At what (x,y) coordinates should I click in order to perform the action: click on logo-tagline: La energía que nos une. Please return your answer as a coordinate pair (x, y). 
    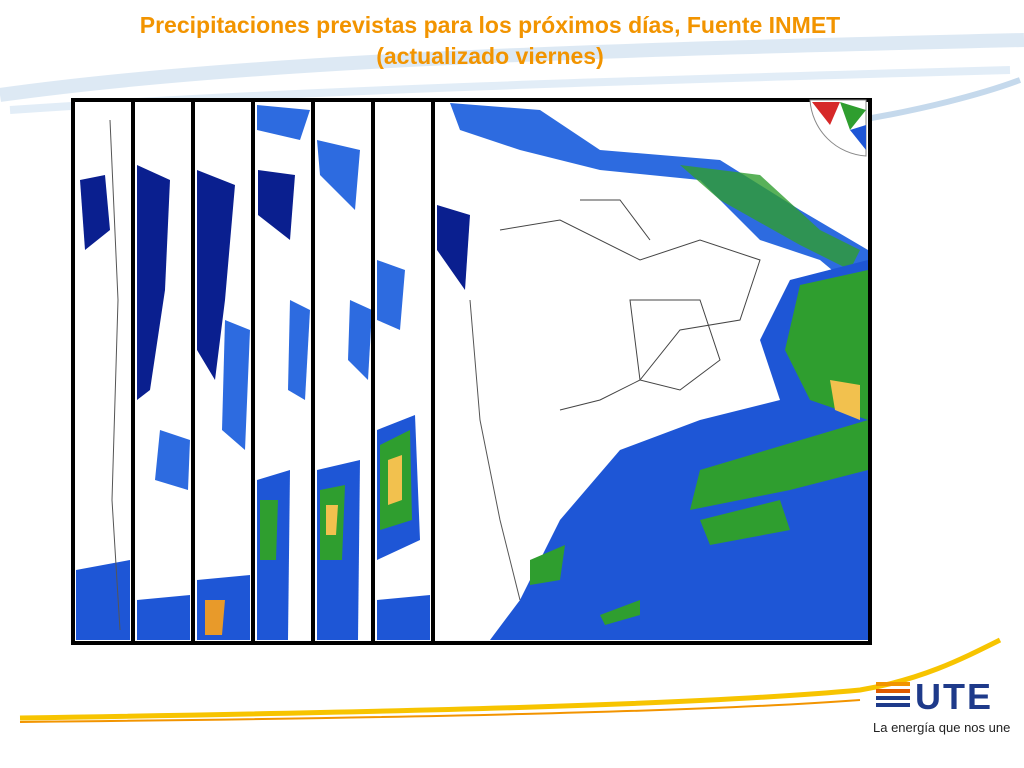
    Looking at the image, I should click on (942, 727).